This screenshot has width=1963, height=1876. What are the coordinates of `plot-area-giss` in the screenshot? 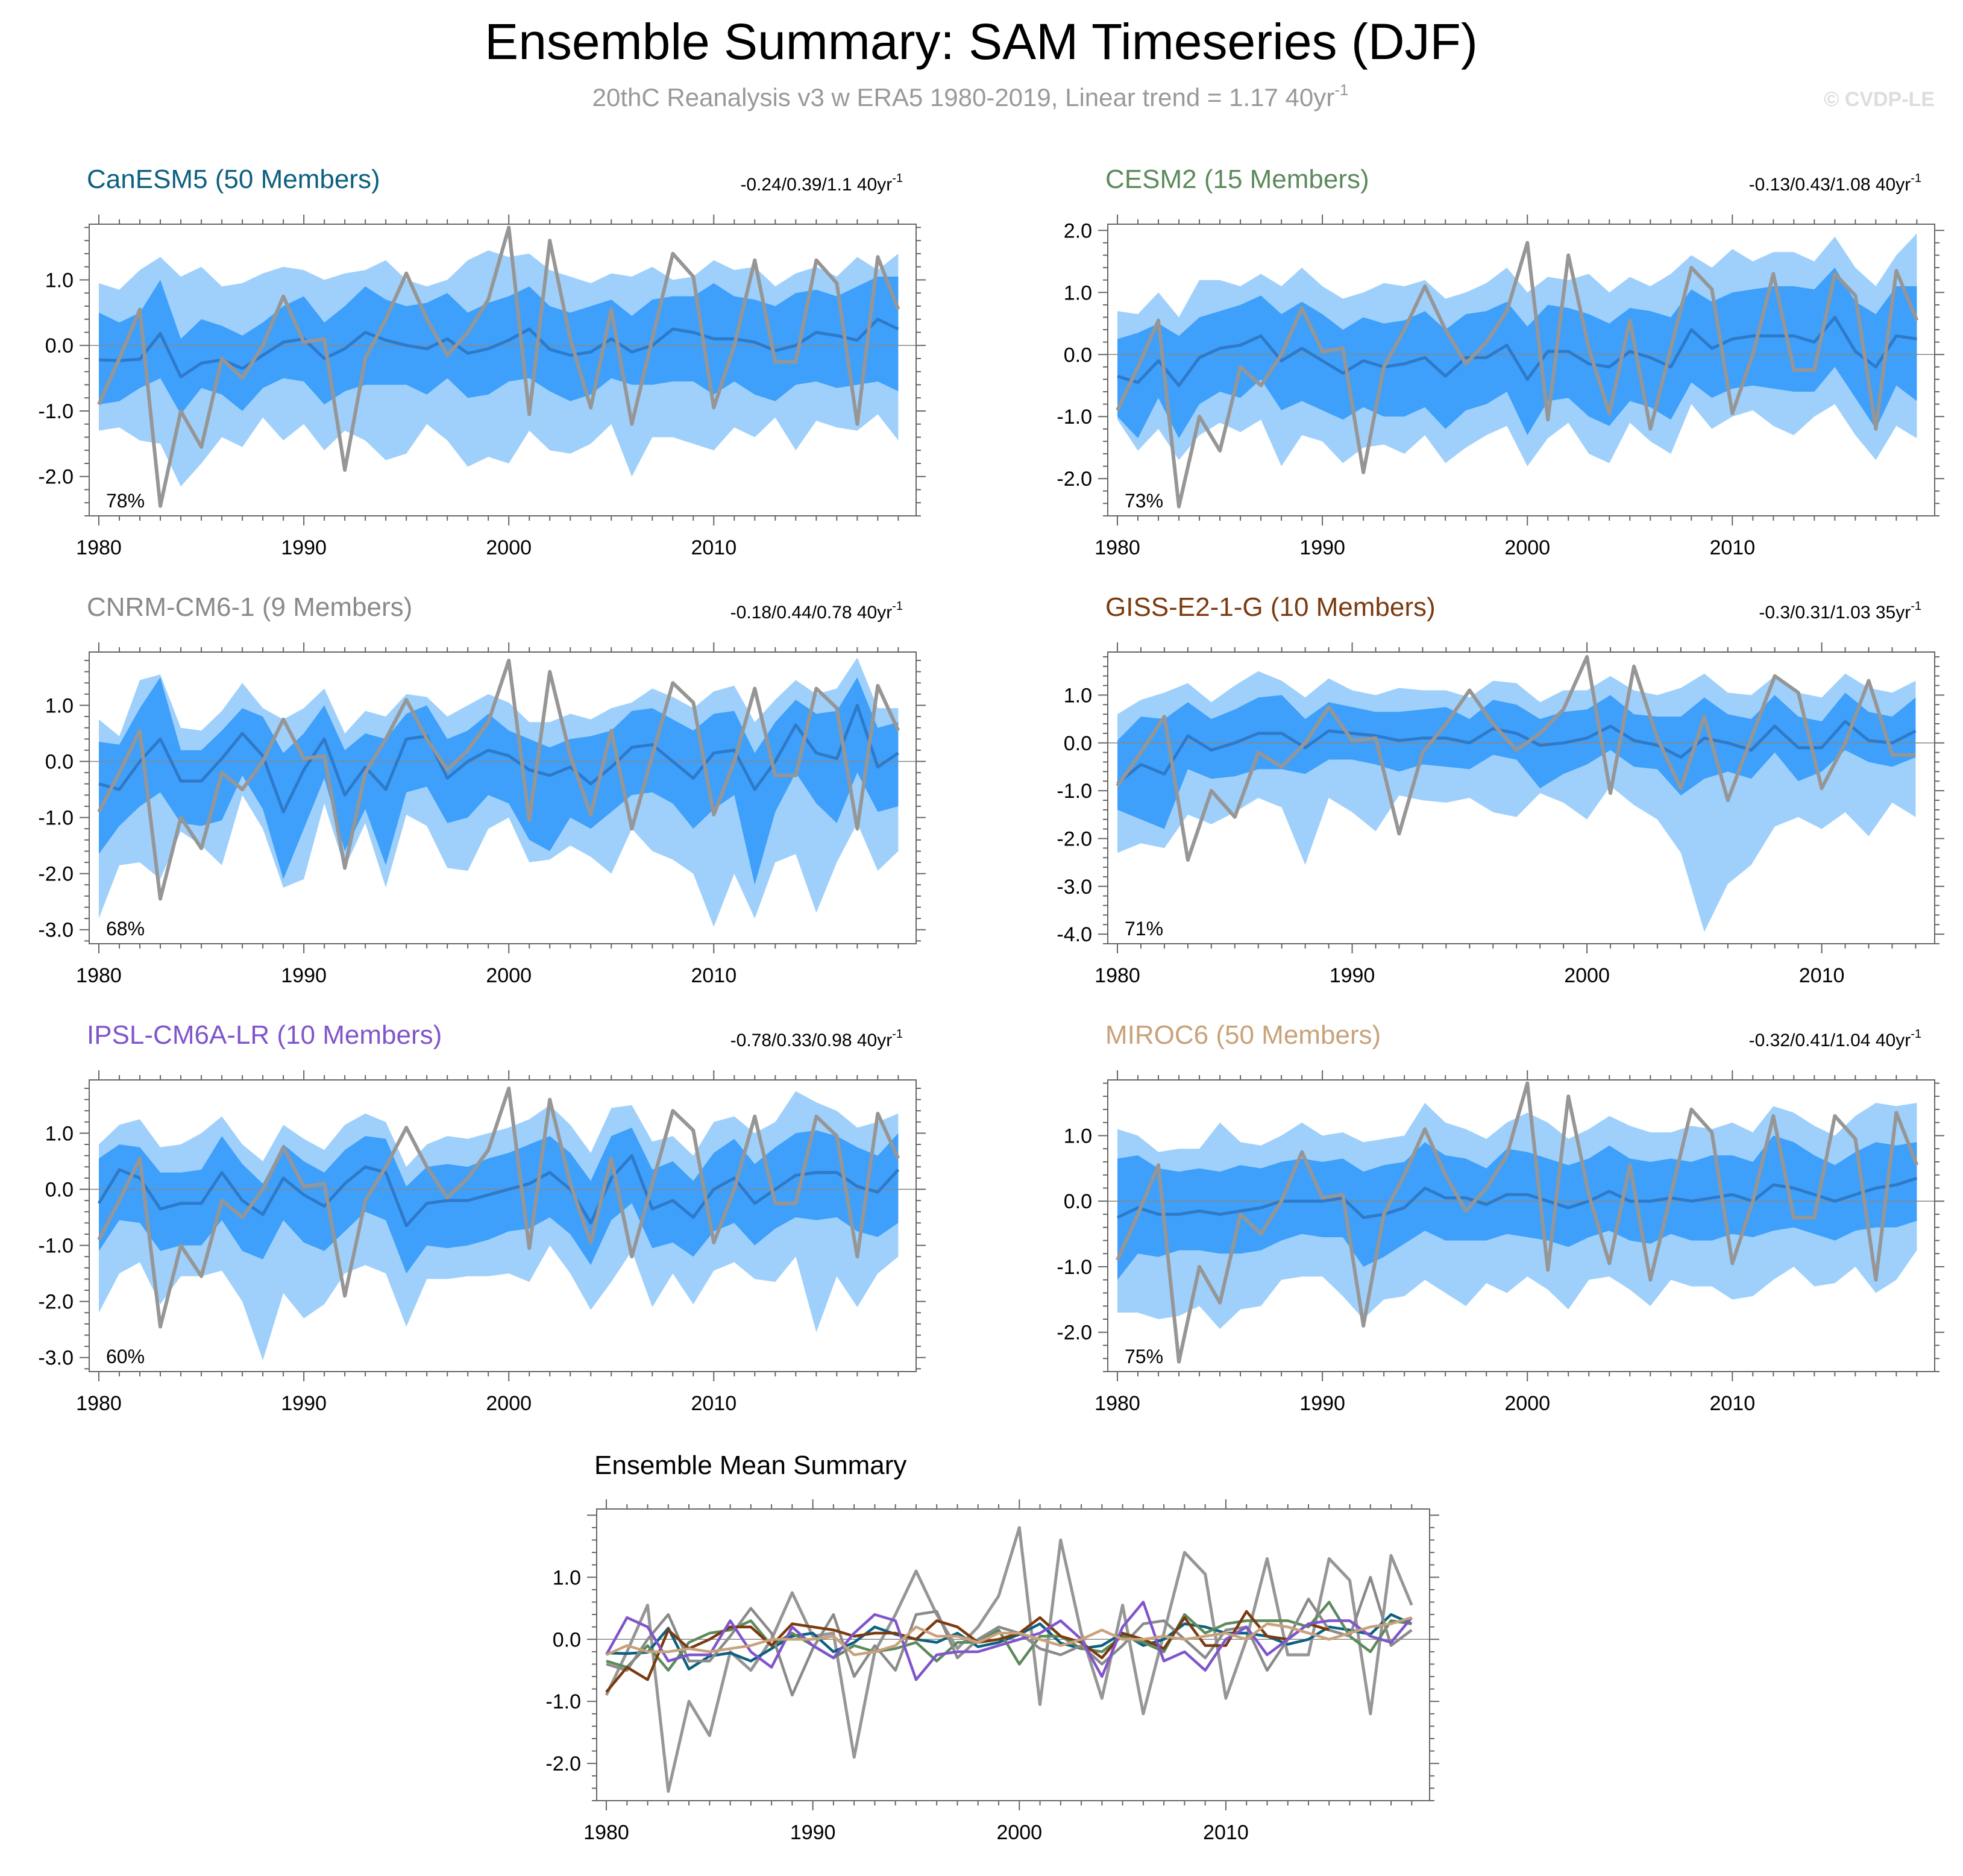 It's located at (1521, 793).